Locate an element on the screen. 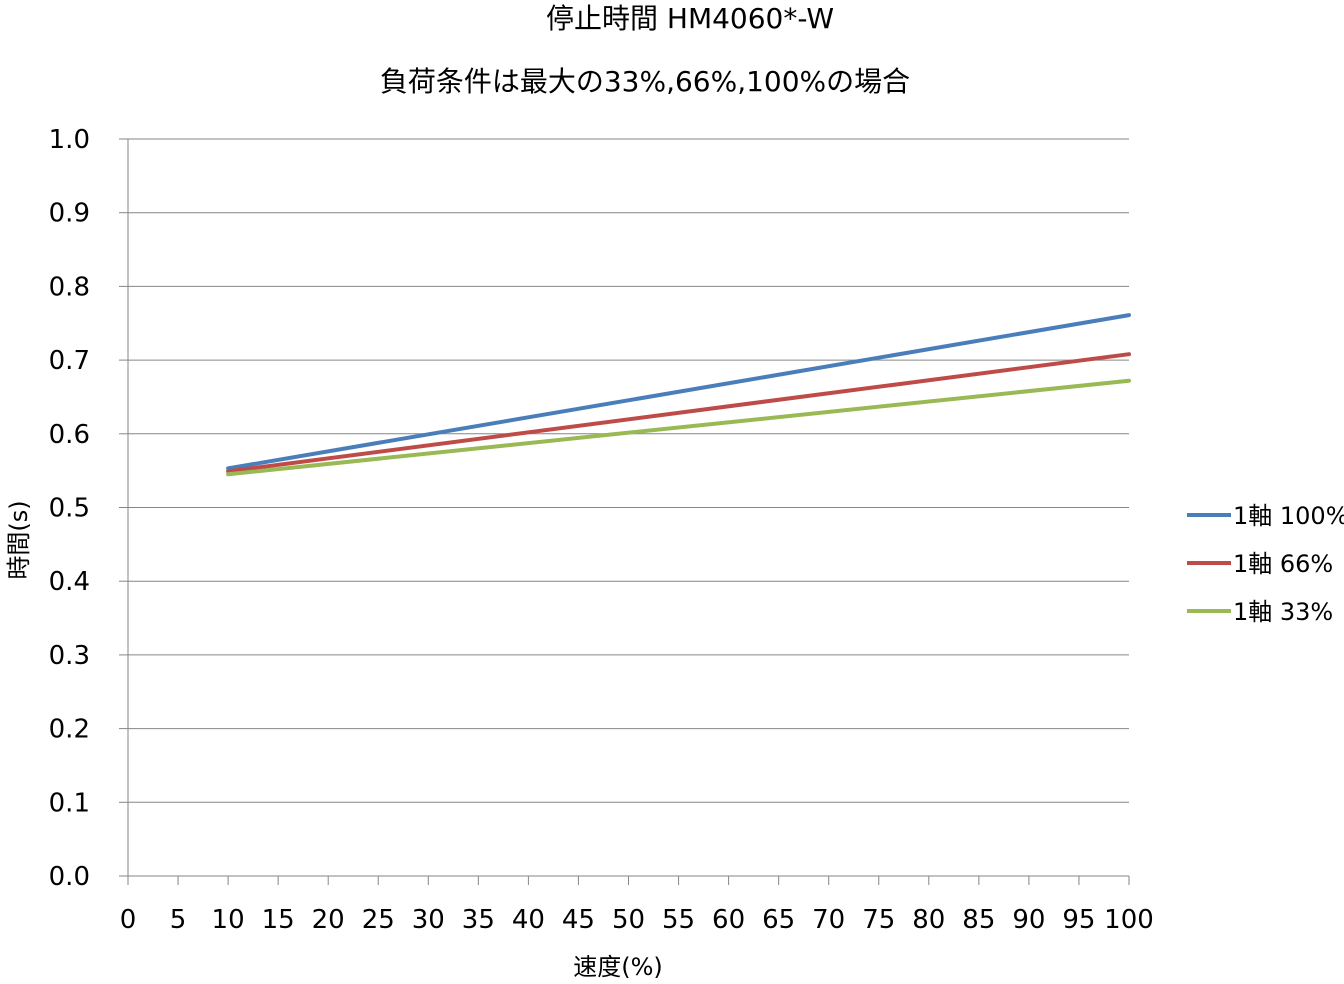  x-tick-label: 20 is located at coordinates (328, 920).